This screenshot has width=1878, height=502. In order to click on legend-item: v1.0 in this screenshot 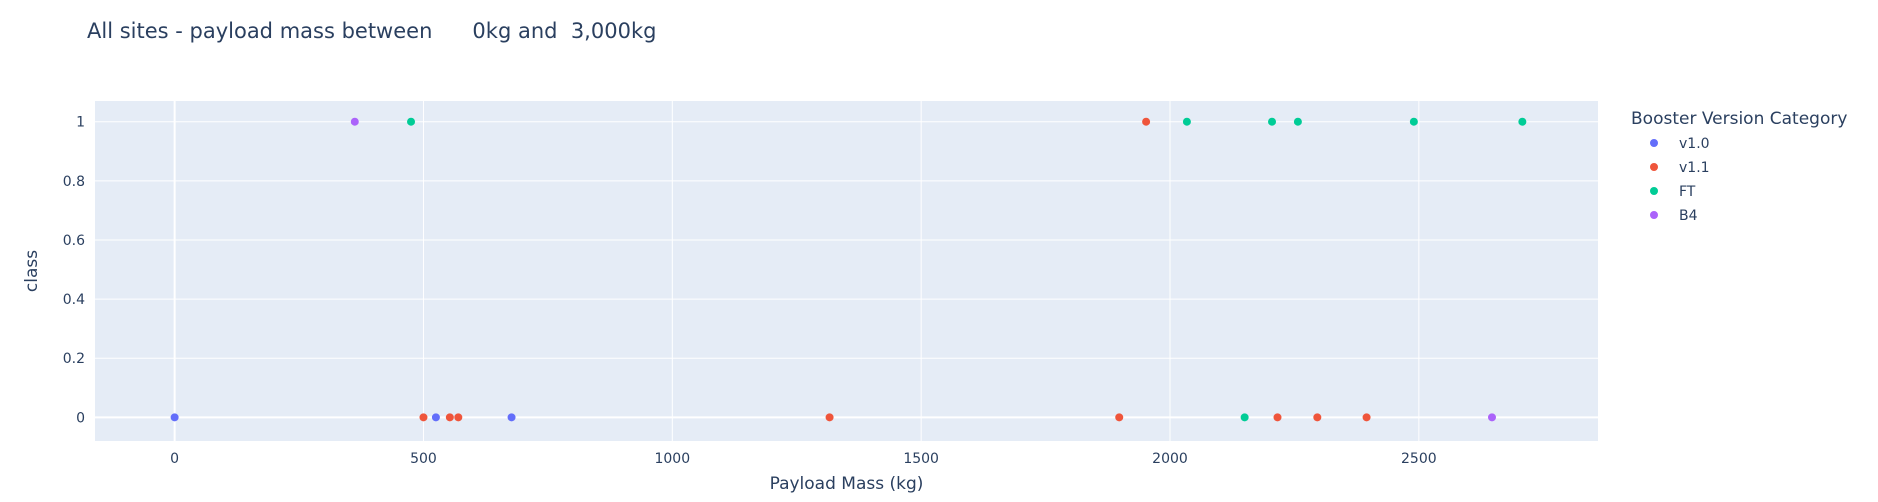, I will do `click(1680, 144)`.